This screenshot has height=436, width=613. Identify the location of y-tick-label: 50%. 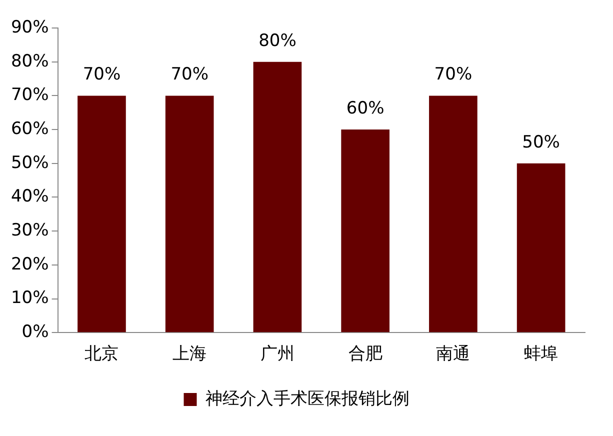
(29, 162).